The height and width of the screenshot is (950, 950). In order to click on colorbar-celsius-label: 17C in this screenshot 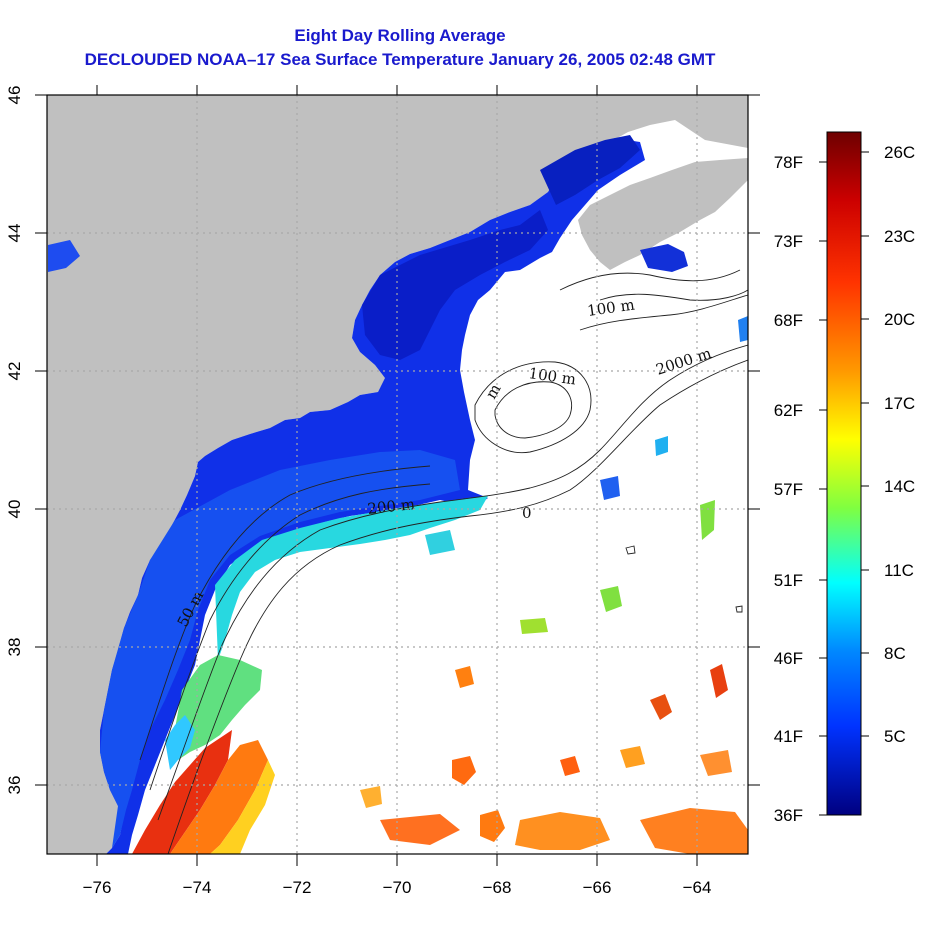, I will do `click(899, 403)`.